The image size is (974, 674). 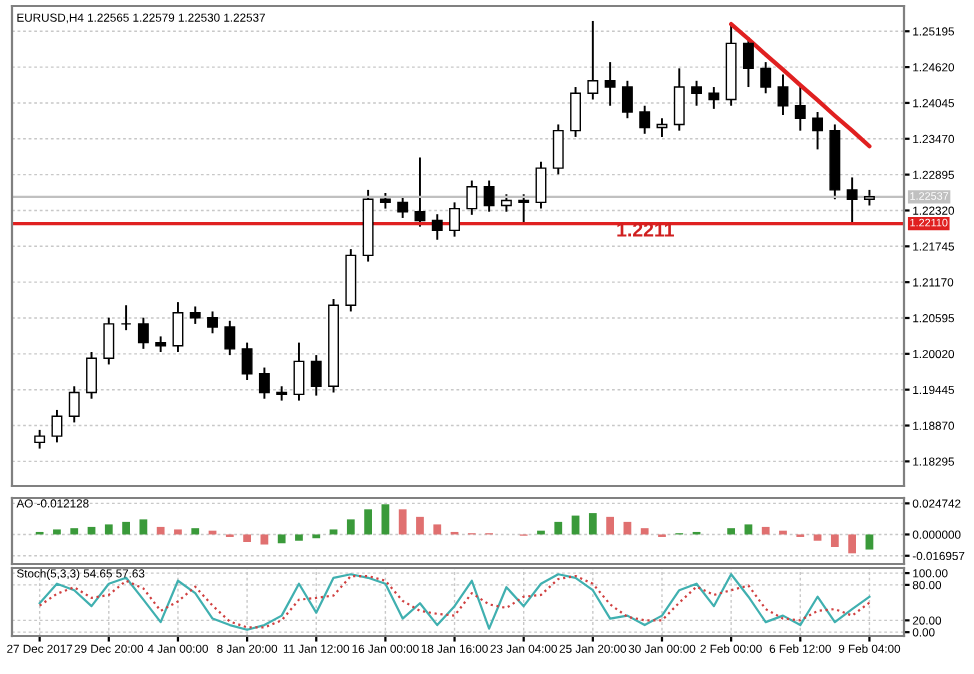 I want to click on line-series, so click(x=800, y=85).